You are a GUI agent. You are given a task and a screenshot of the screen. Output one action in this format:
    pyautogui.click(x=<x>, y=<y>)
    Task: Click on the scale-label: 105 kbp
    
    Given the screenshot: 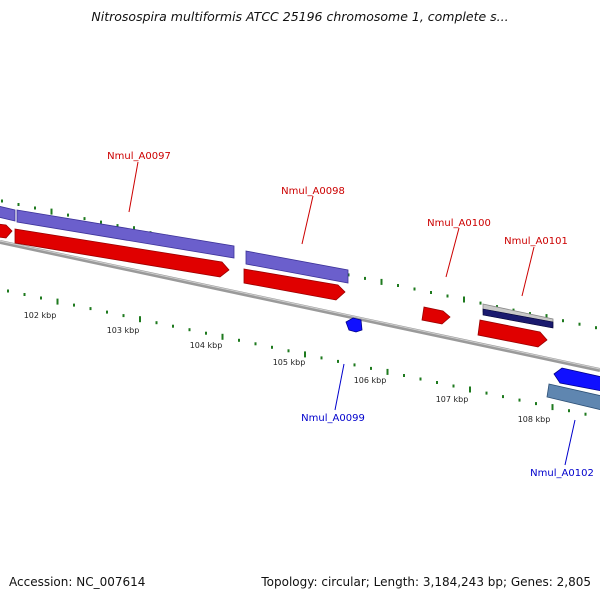 What is the action you would take?
    pyautogui.click(x=289, y=362)
    